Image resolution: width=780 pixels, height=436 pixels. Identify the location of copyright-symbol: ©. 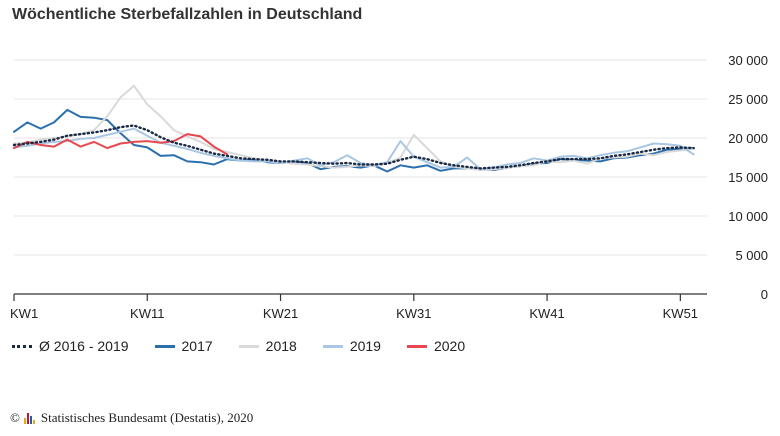
(15, 417).